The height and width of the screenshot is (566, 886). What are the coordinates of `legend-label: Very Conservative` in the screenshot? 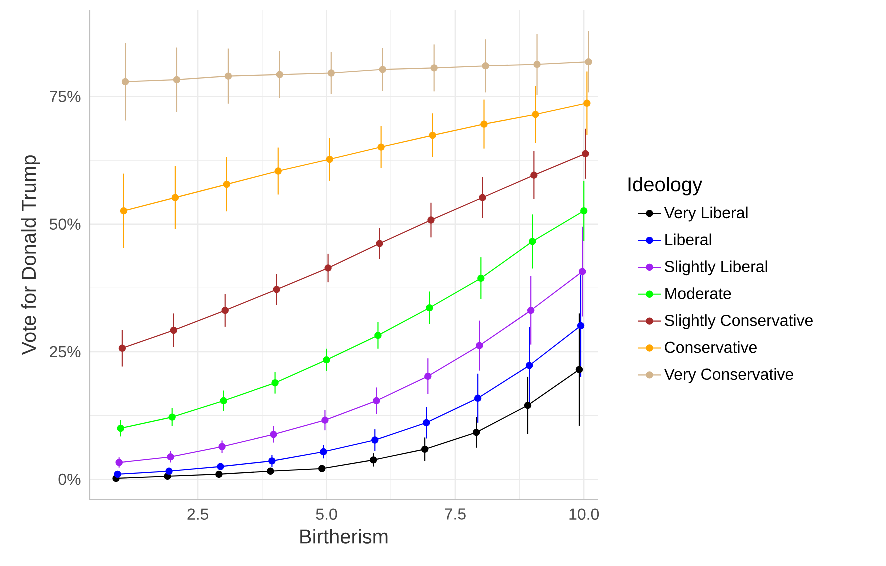 It's located at (729, 376).